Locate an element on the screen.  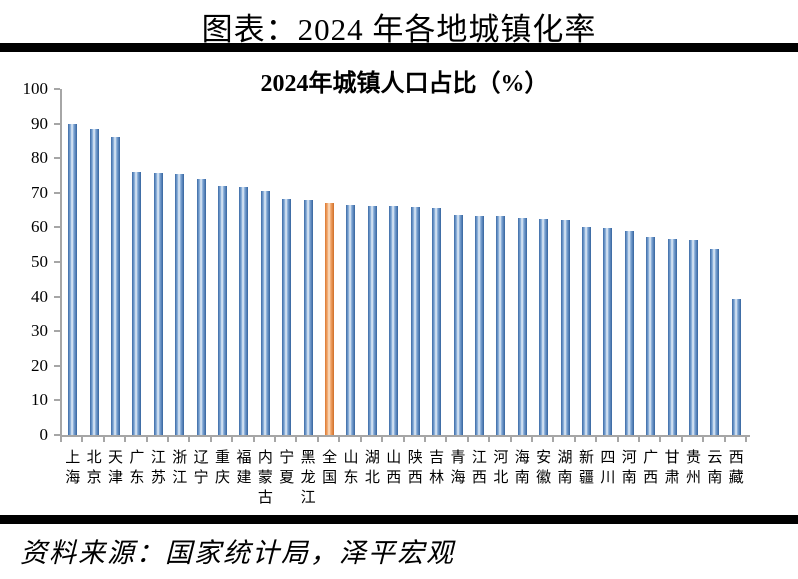
x-category-label: 重庆 is located at coordinates (223, 468).